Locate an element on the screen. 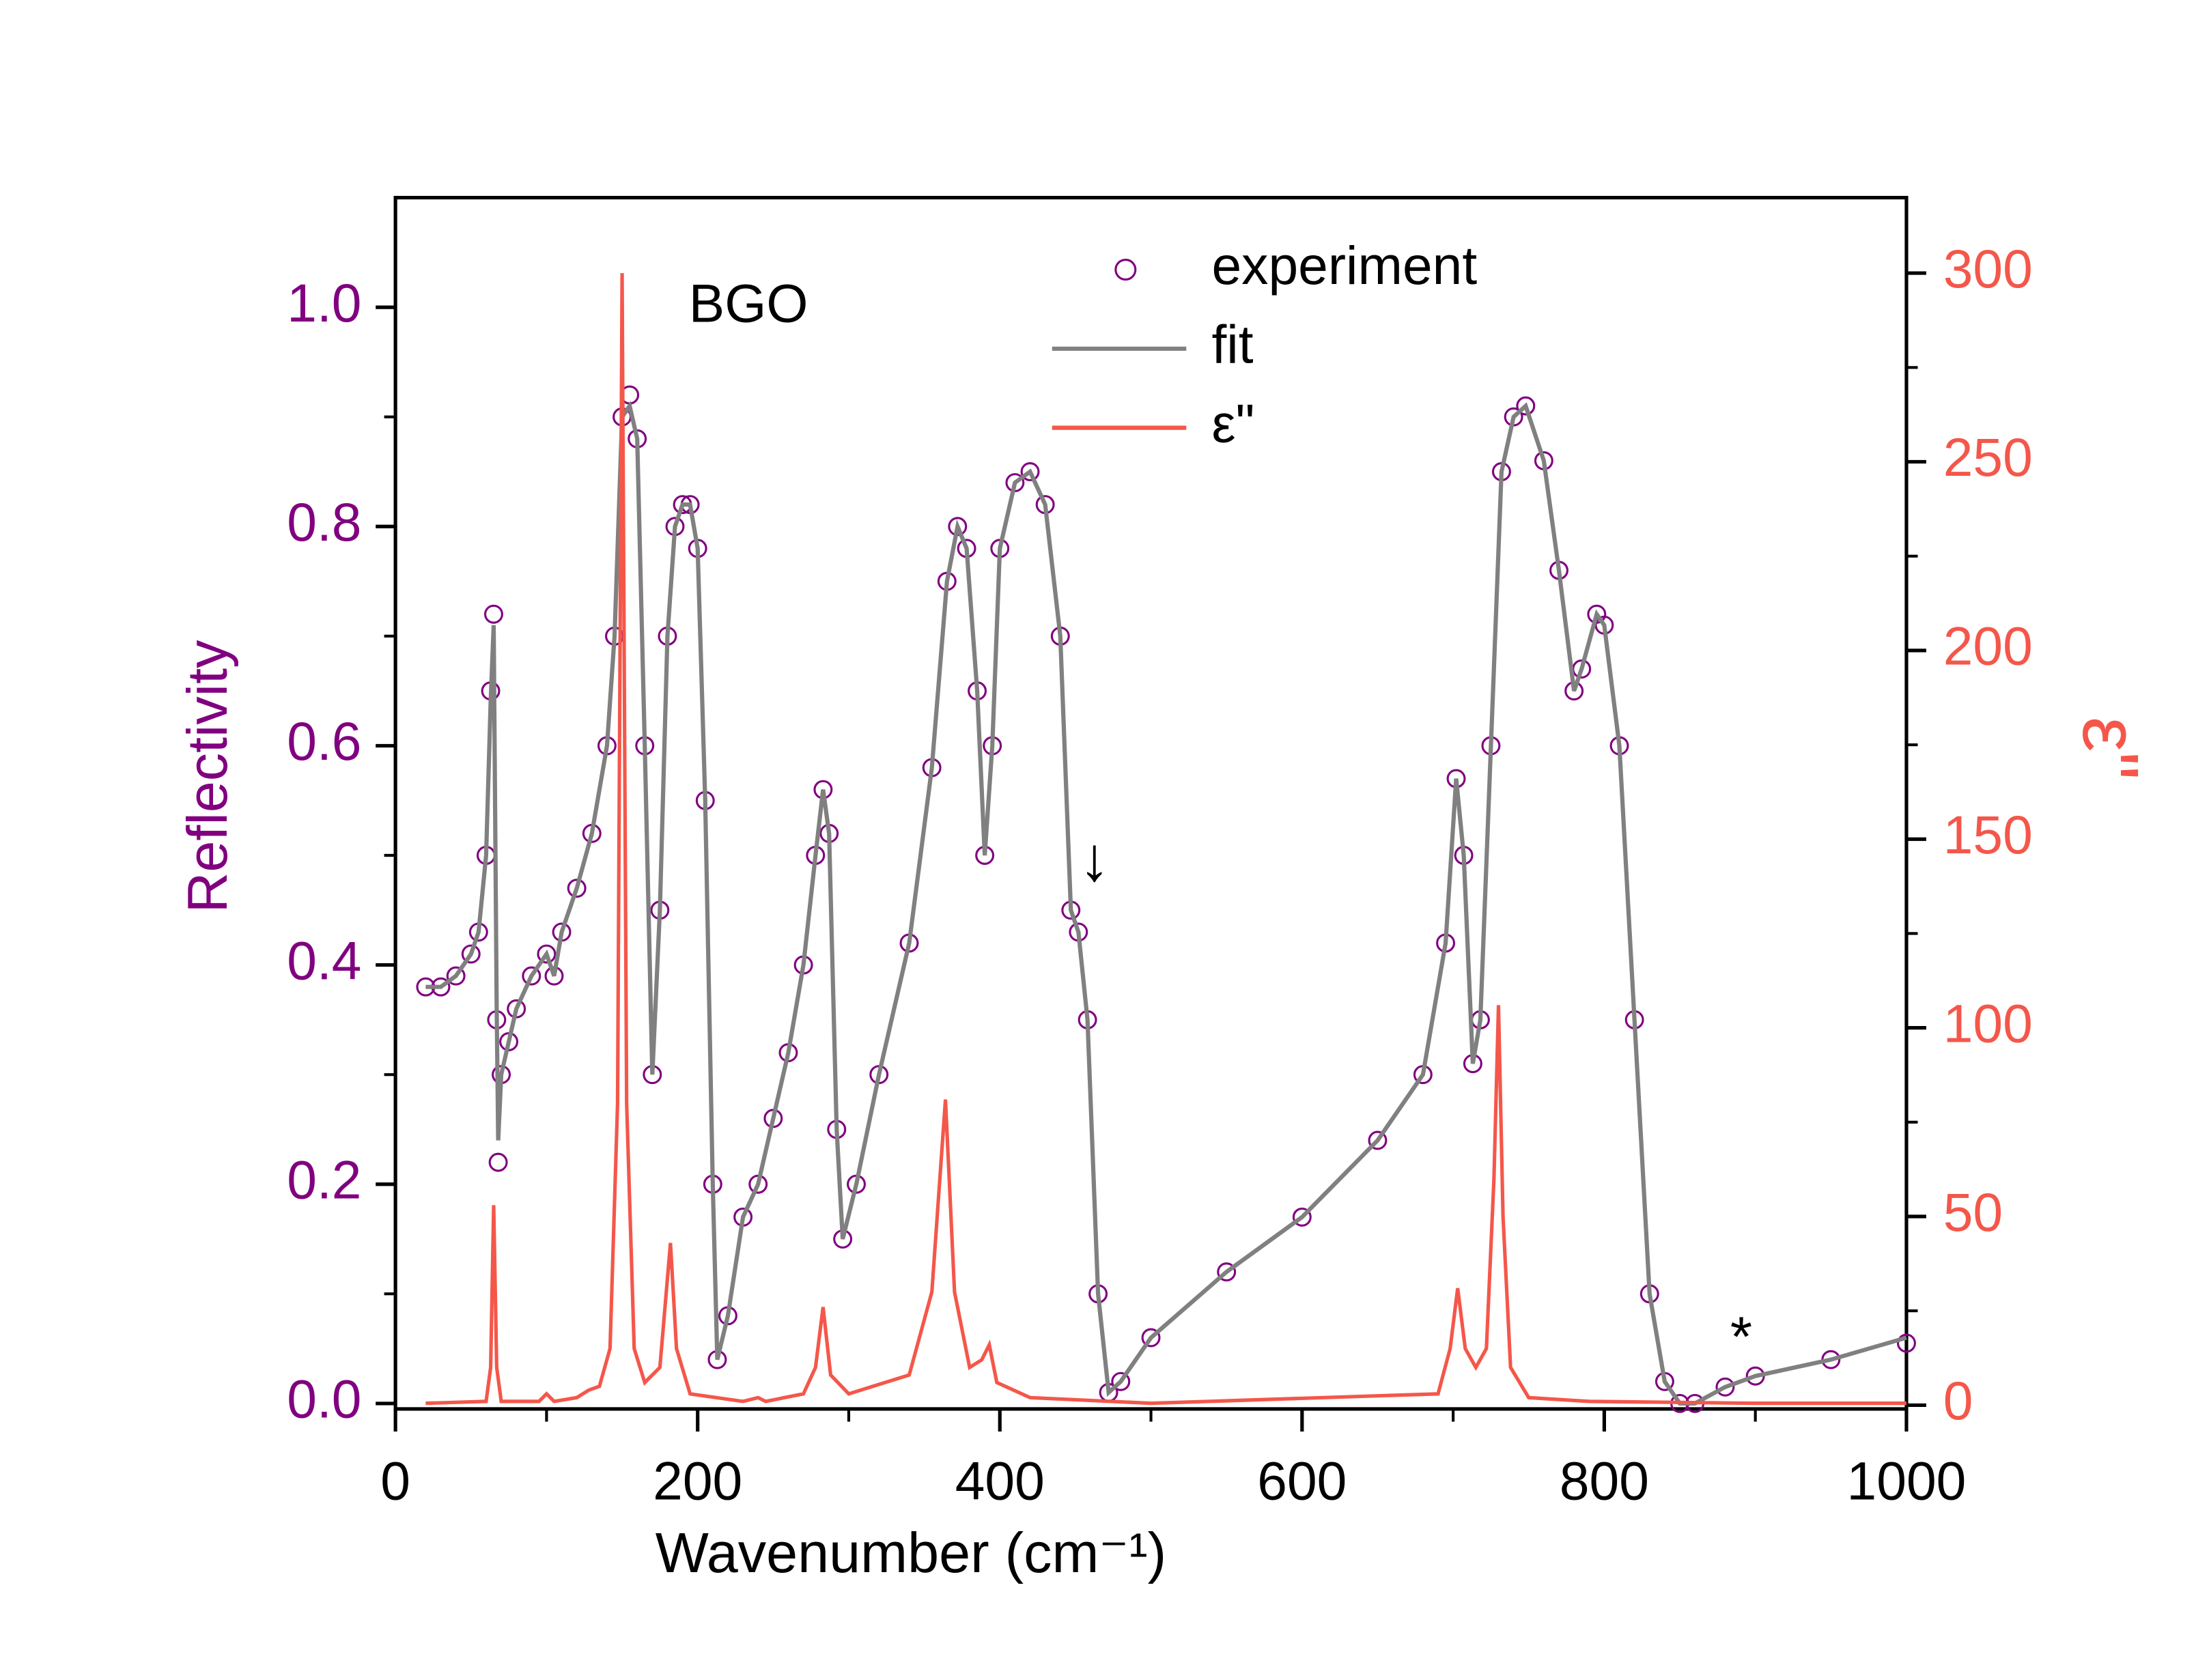 The height and width of the screenshot is (1680, 2196). y-axis-label: Reflectivity is located at coordinates (207, 776).